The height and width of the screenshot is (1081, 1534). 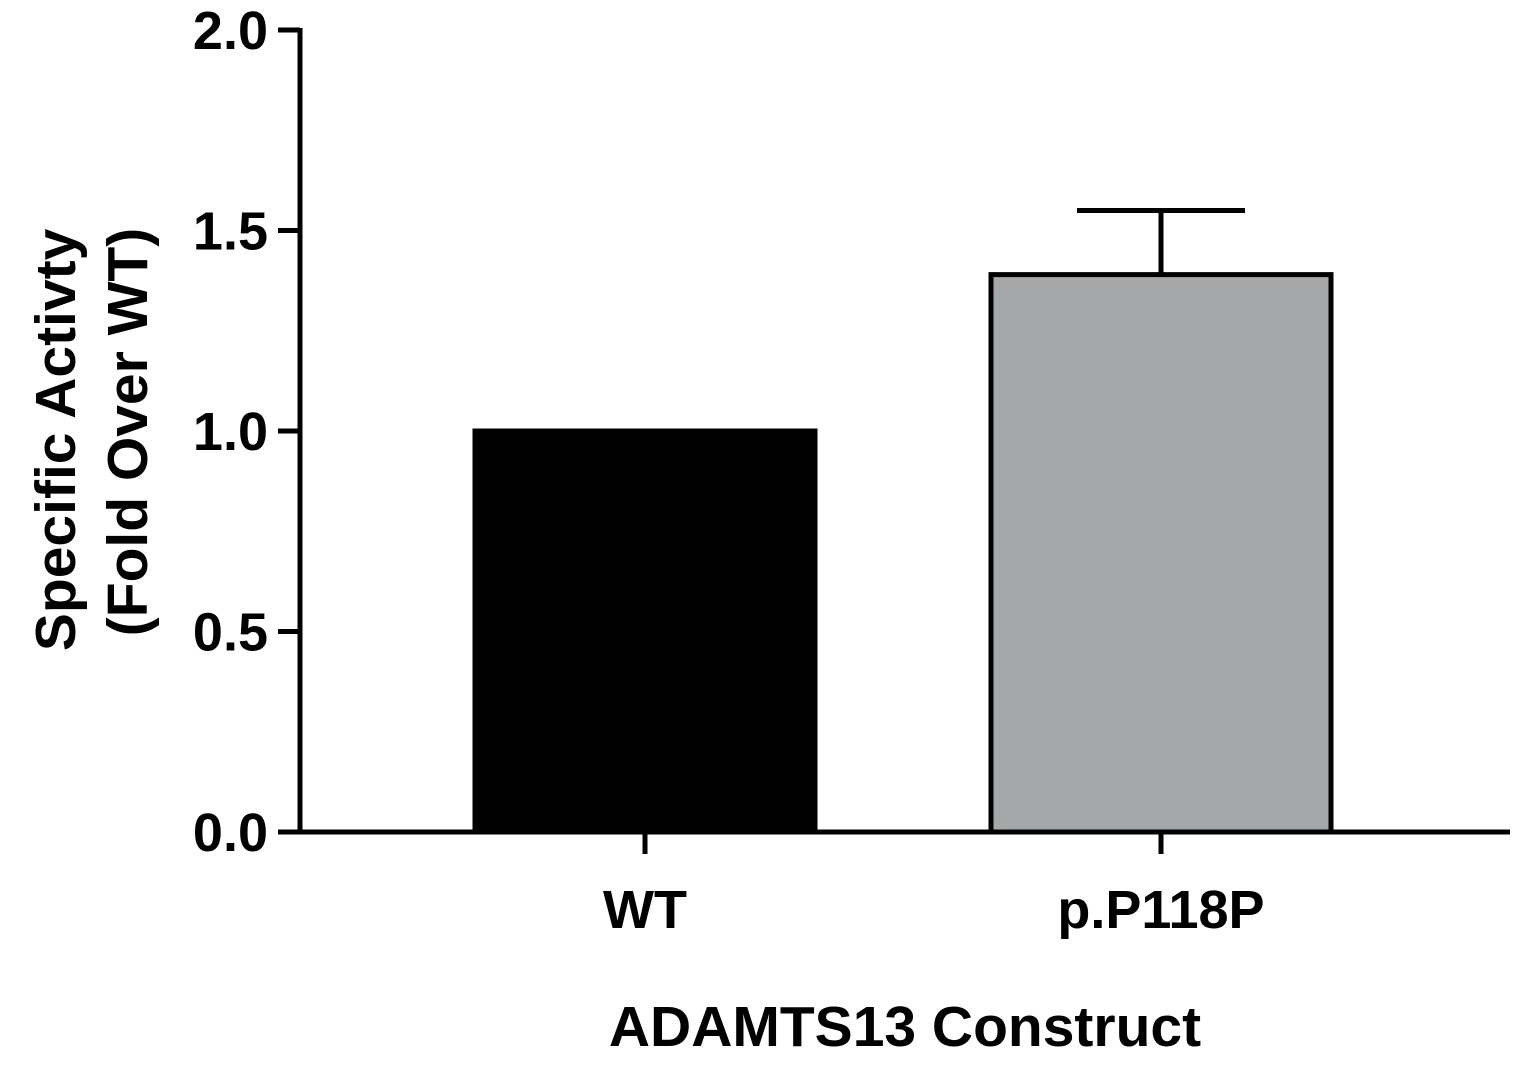 What do you see at coordinates (230, 633) in the screenshot?
I see `y-tick-label: 0.5` at bounding box center [230, 633].